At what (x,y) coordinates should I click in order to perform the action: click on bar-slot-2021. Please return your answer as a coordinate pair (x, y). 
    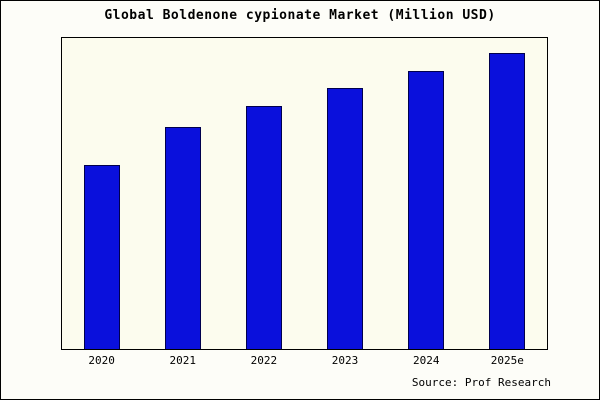
    Looking at the image, I should click on (183, 193).